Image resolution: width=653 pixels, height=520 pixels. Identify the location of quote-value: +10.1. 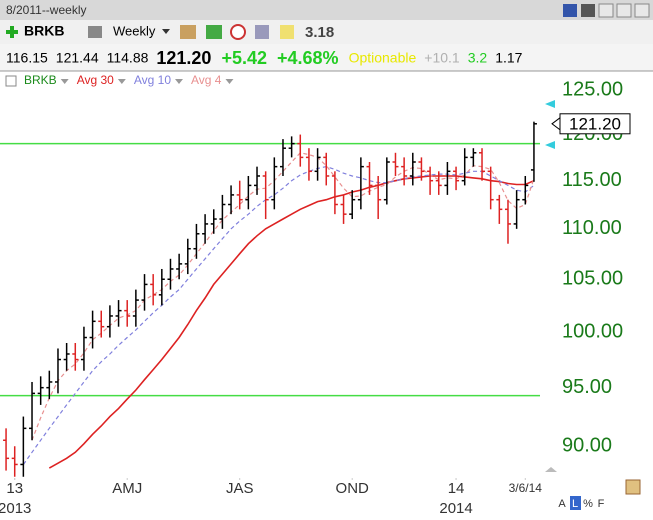
(442, 58).